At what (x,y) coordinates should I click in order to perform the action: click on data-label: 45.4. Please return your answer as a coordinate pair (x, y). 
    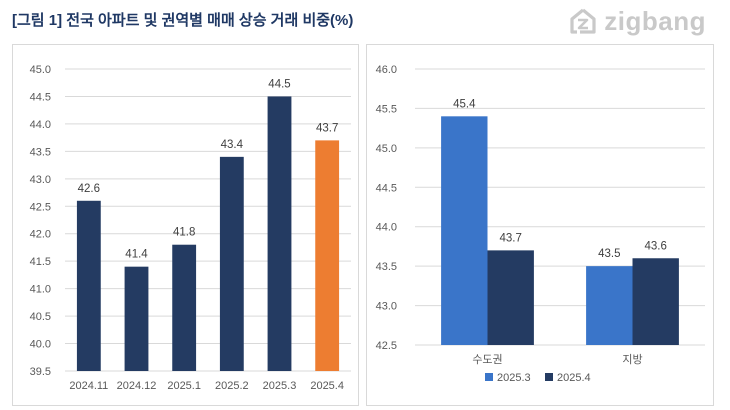
    Looking at the image, I should click on (464, 104).